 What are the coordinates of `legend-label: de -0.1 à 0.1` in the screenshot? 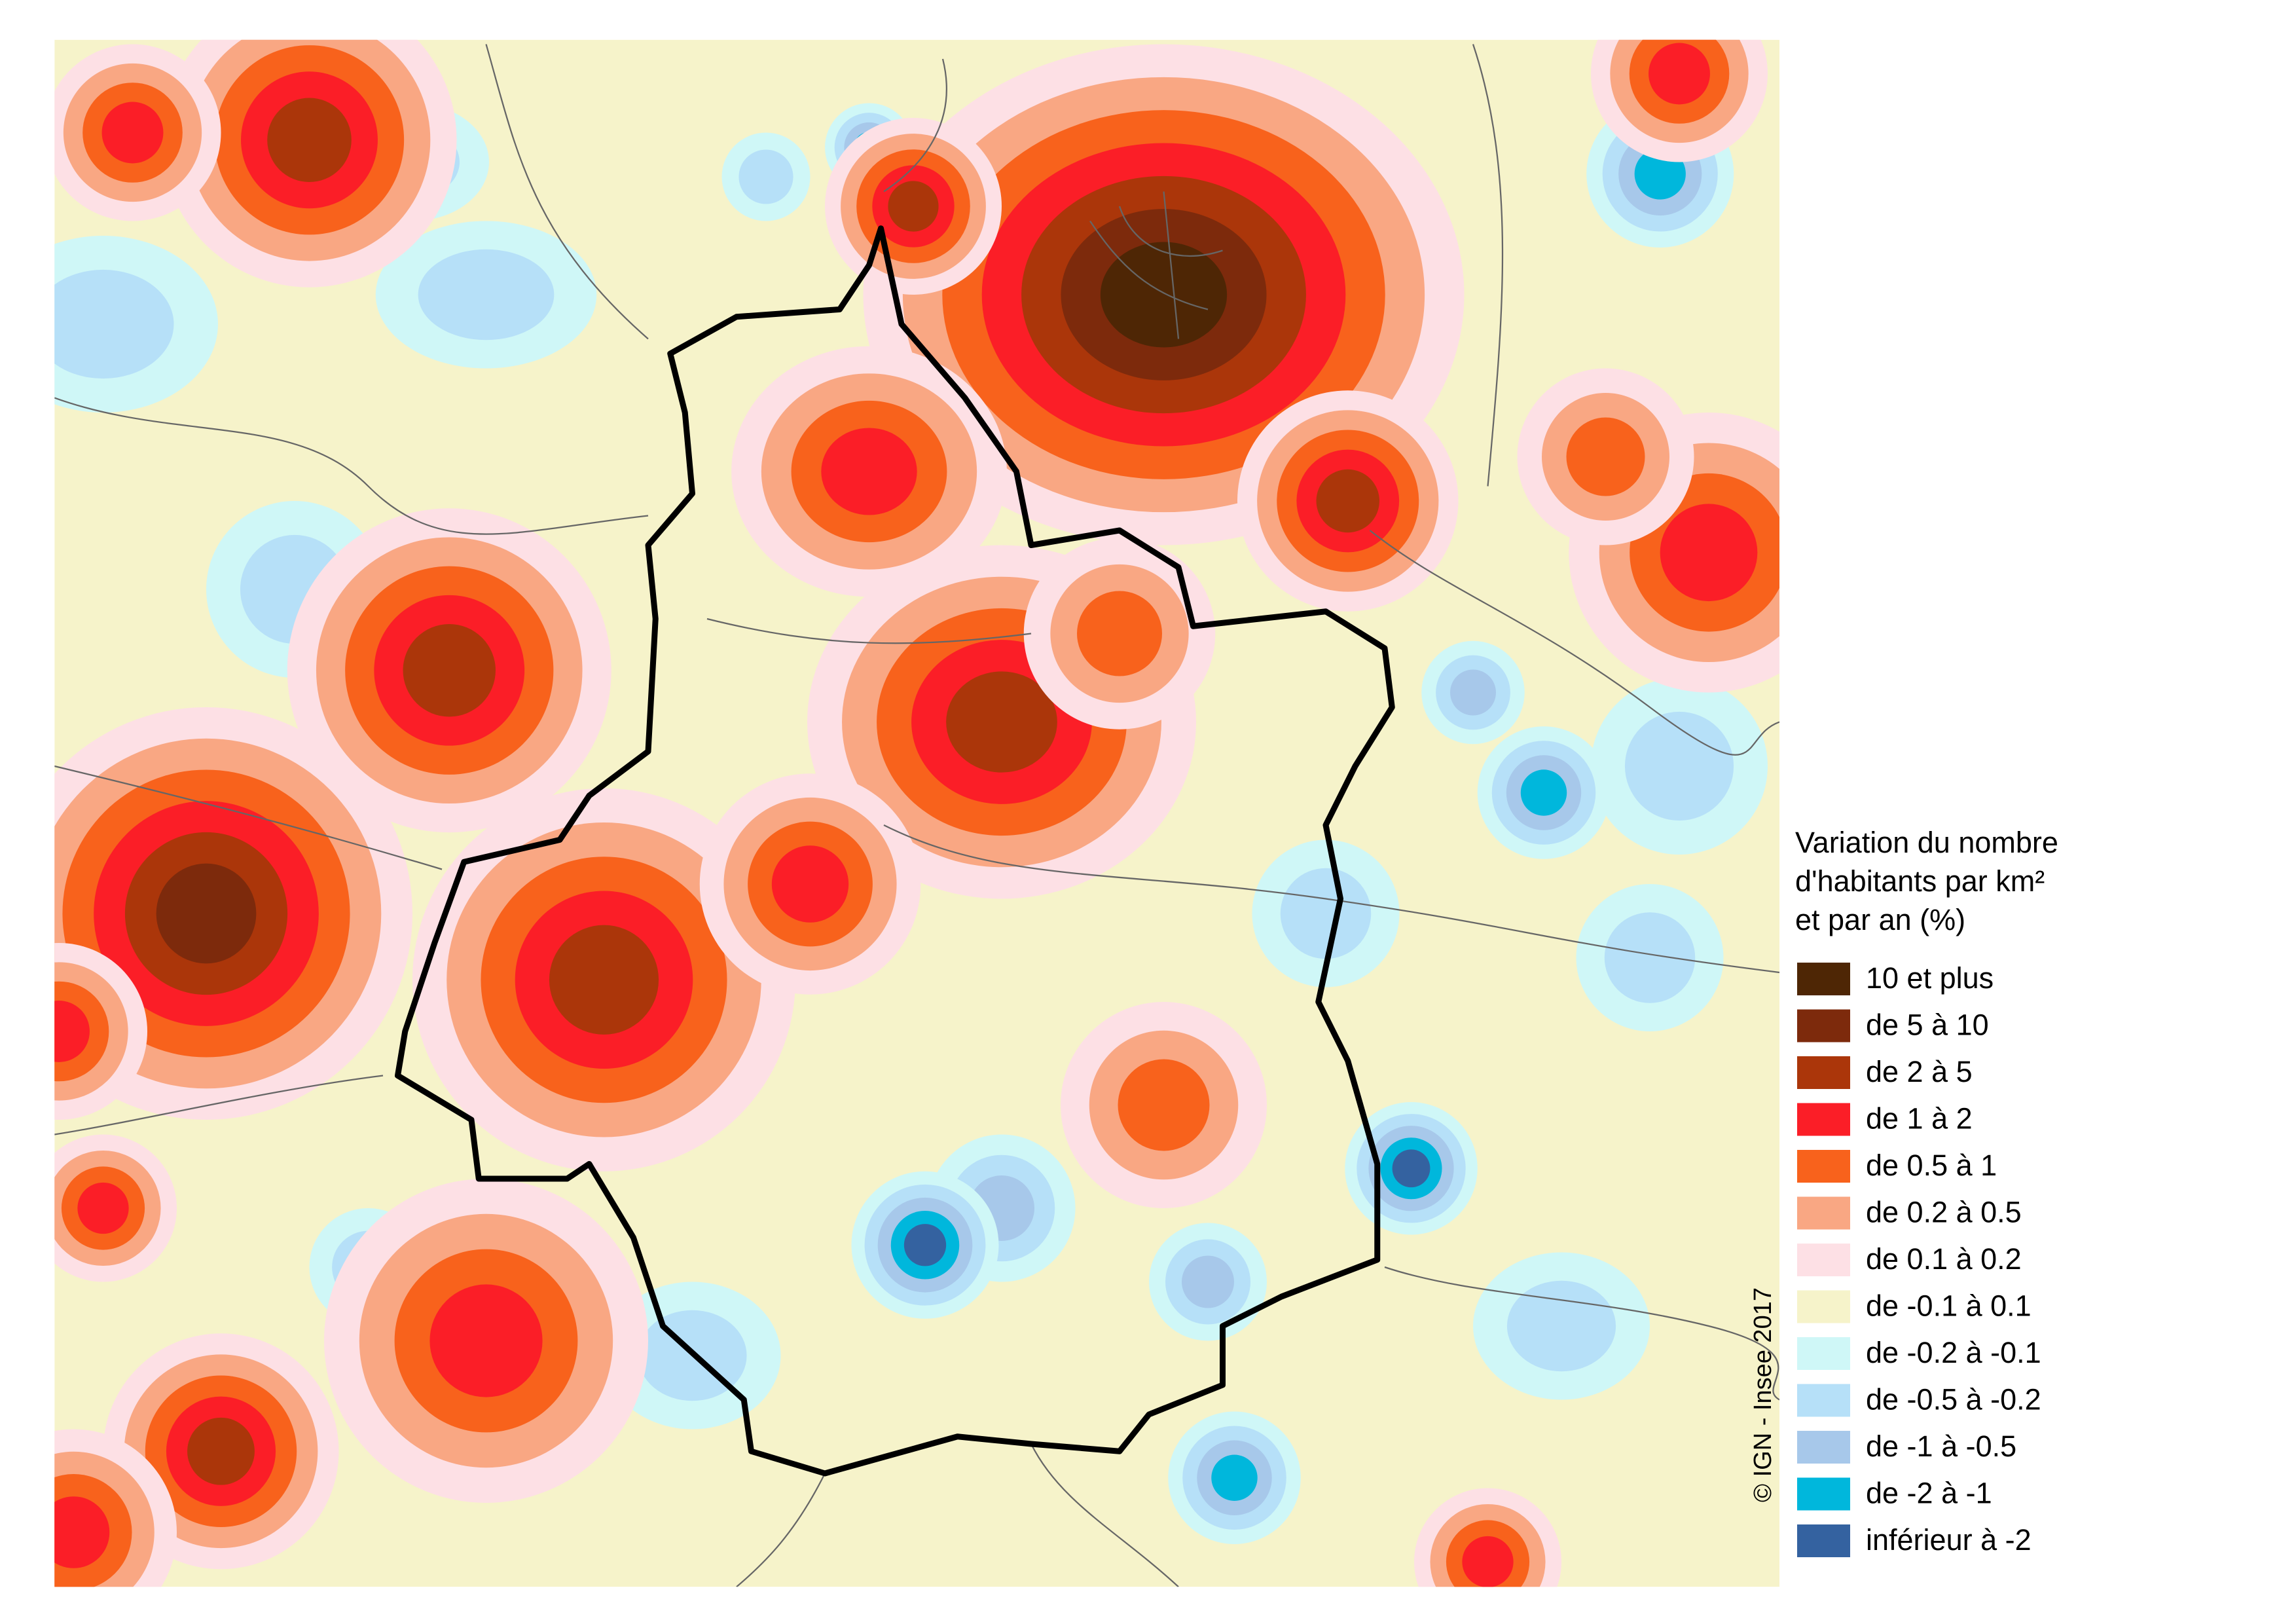 It's located at (1949, 1305).